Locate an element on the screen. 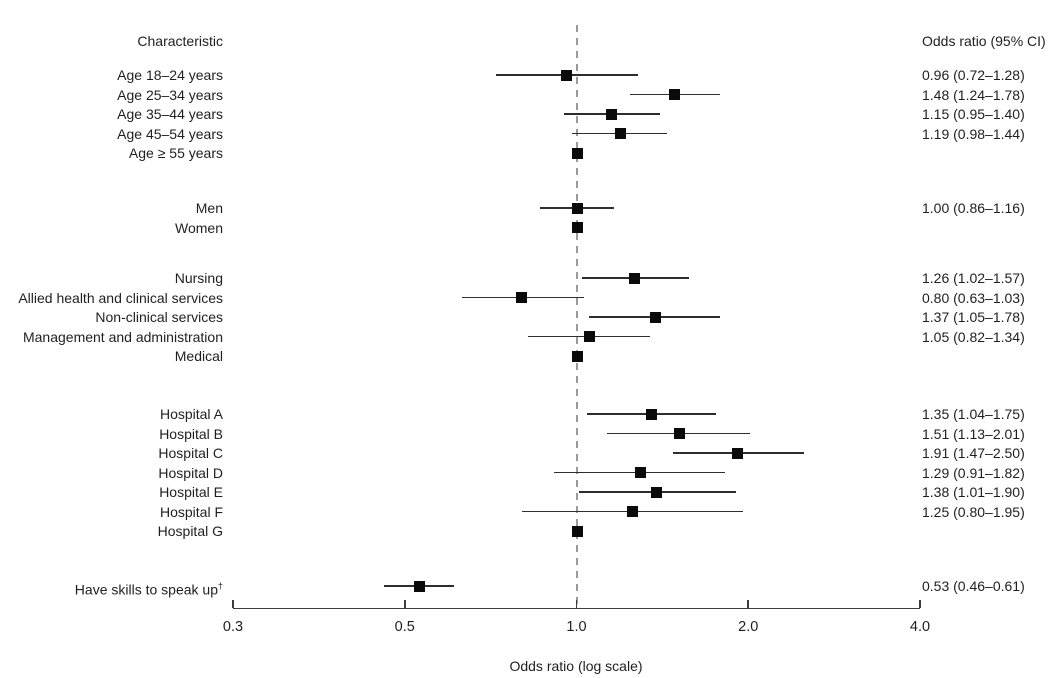  row-value: 1.35 (1.04–1.75) is located at coordinates (973, 414).